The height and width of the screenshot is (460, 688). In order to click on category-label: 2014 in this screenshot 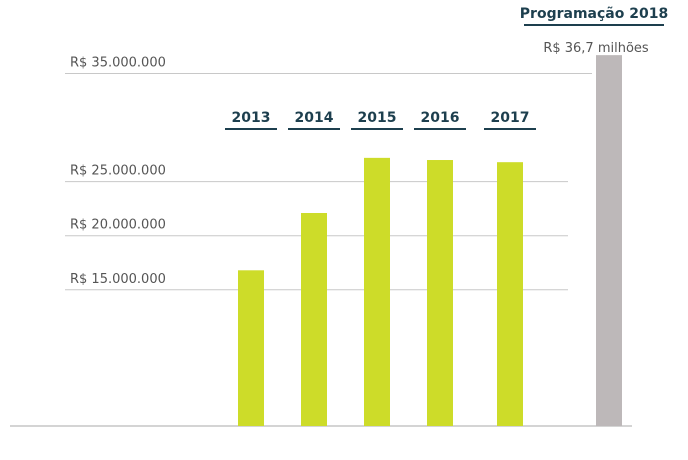, I will do `click(314, 118)`.